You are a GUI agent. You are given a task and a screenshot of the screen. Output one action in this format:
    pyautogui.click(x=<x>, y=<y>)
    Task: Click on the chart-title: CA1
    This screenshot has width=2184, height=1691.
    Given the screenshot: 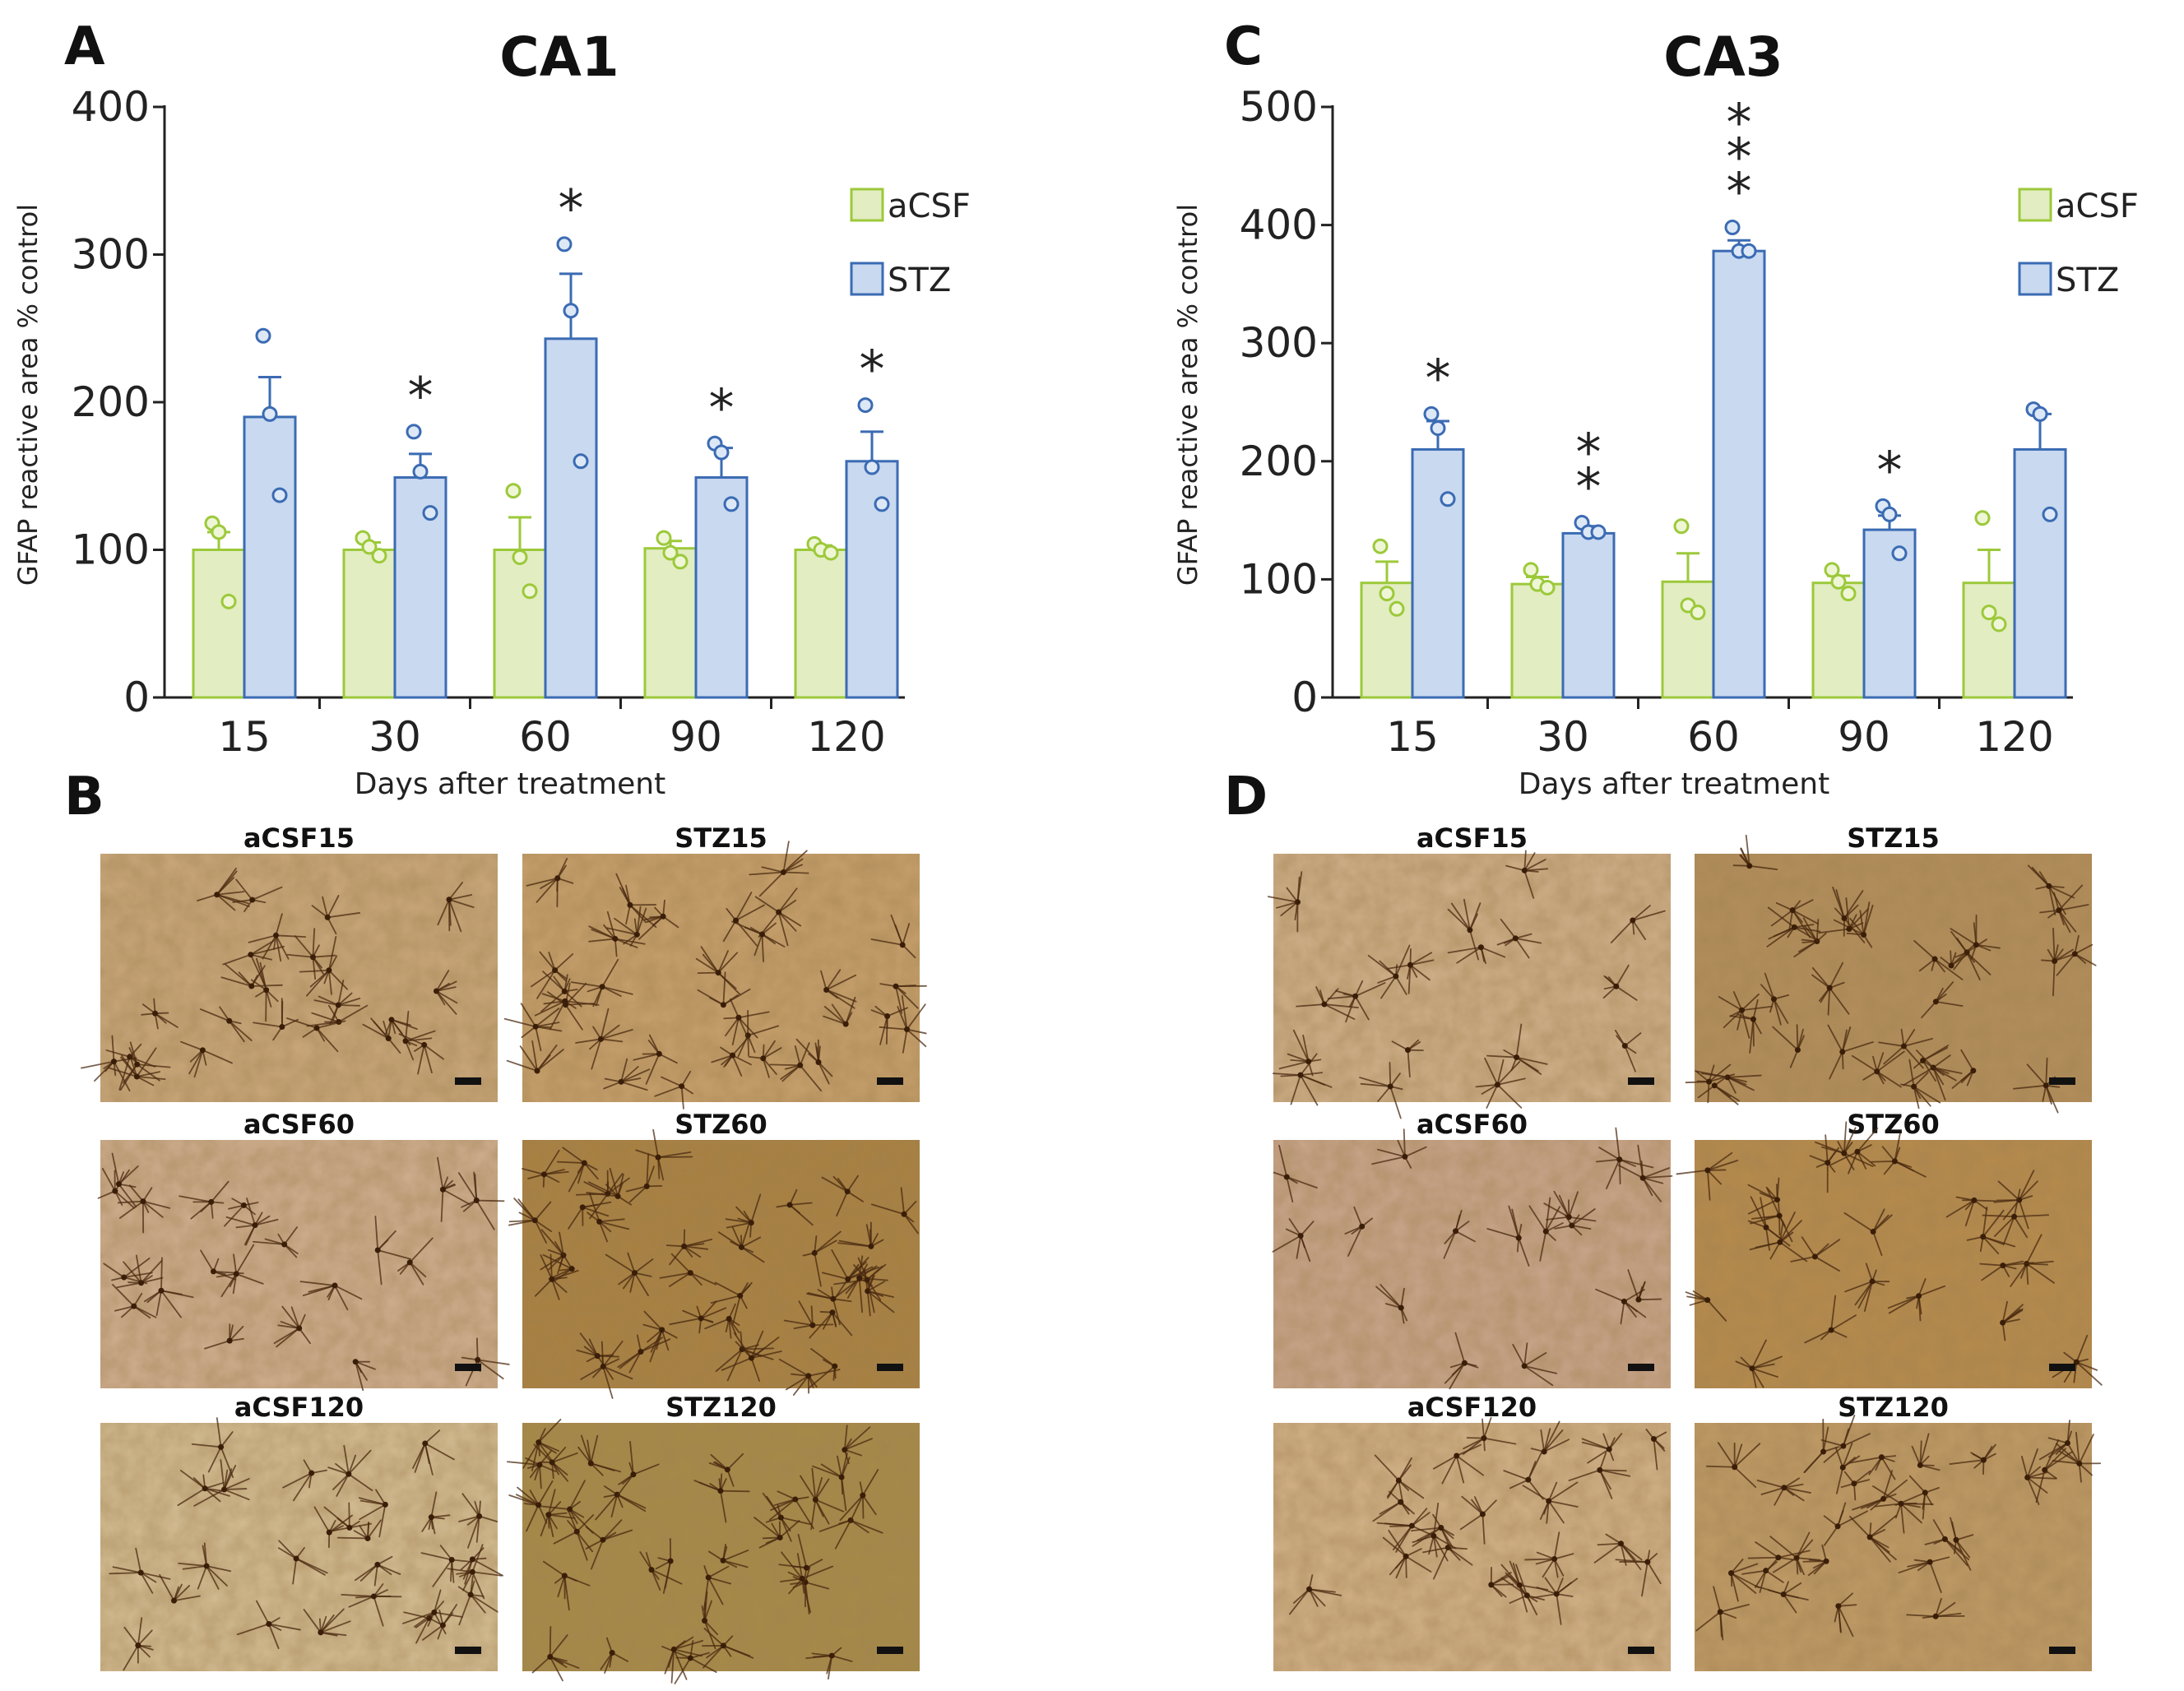 What is the action you would take?
    pyautogui.click(x=559, y=57)
    